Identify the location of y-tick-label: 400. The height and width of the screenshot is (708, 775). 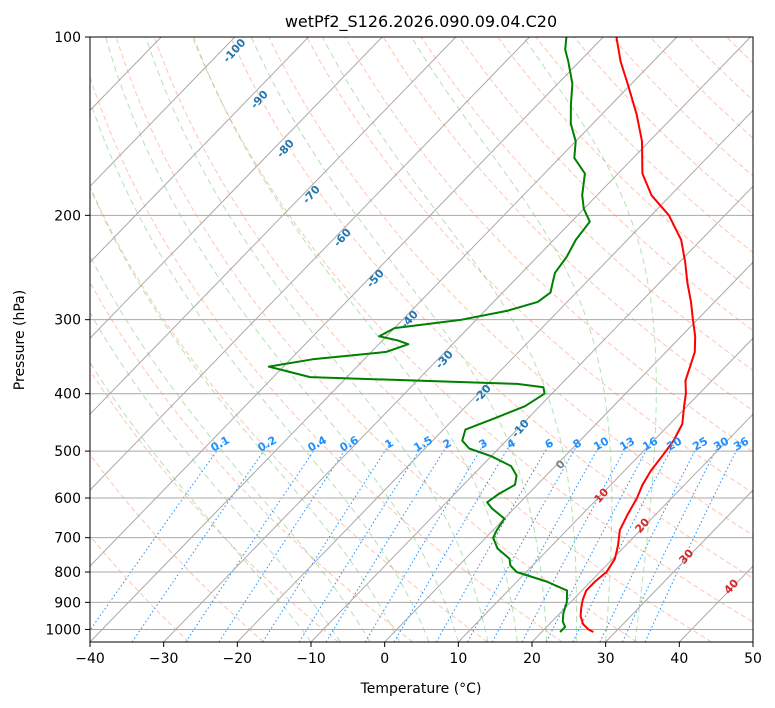
(67, 395).